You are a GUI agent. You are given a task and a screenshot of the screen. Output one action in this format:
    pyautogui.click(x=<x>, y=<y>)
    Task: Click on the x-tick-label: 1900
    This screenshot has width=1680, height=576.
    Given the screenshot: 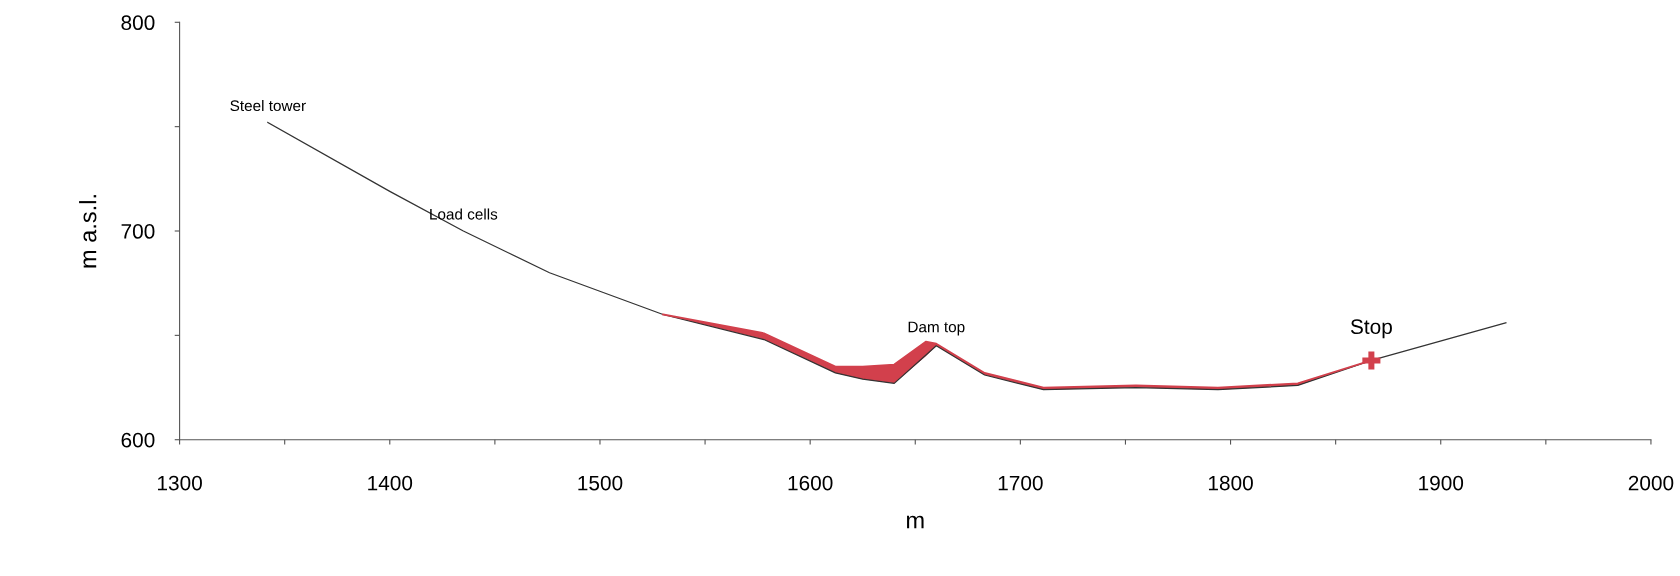 What is the action you would take?
    pyautogui.click(x=1441, y=483)
    